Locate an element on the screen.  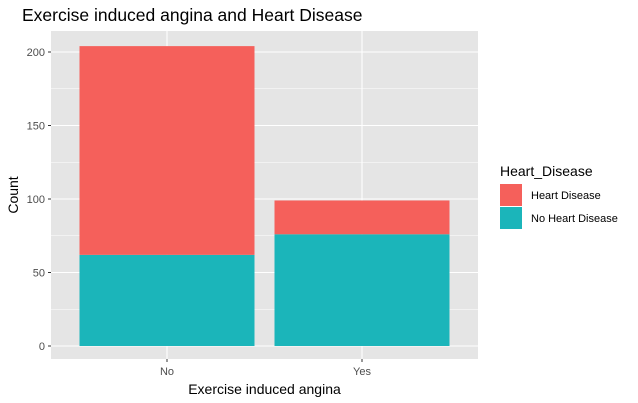
x-tick-label: Yes is located at coordinates (362, 372).